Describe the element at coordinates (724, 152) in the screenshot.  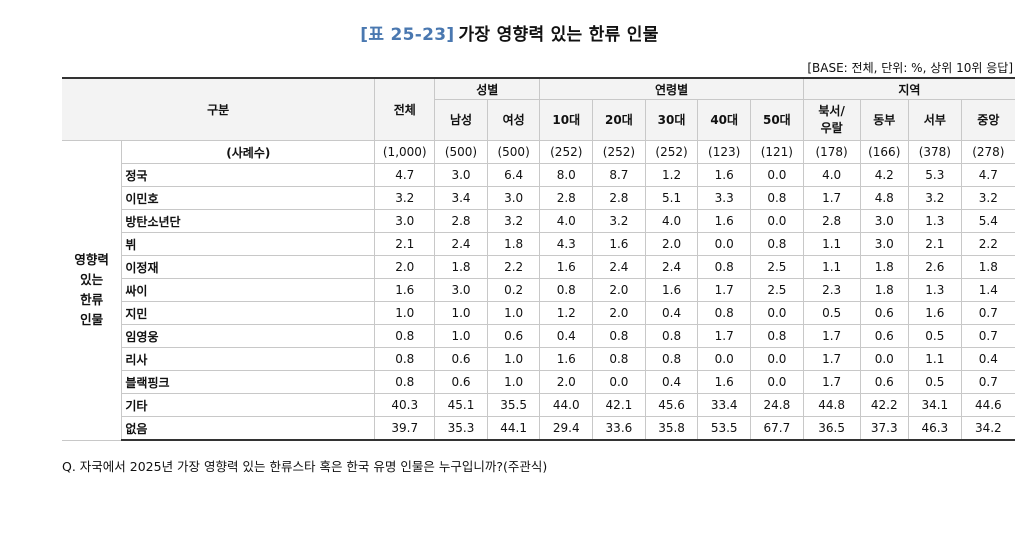
I see `table-cell: (123)` at that location.